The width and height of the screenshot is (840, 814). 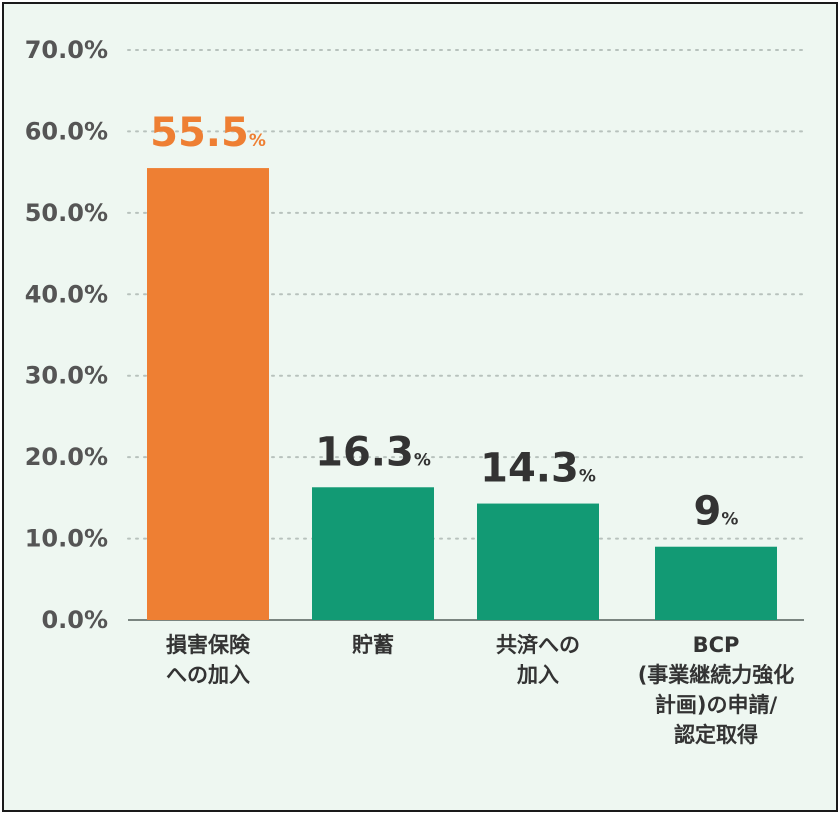 What do you see at coordinates (716, 675) in the screenshot?
I see `category-label: (事業継続力強化` at bounding box center [716, 675].